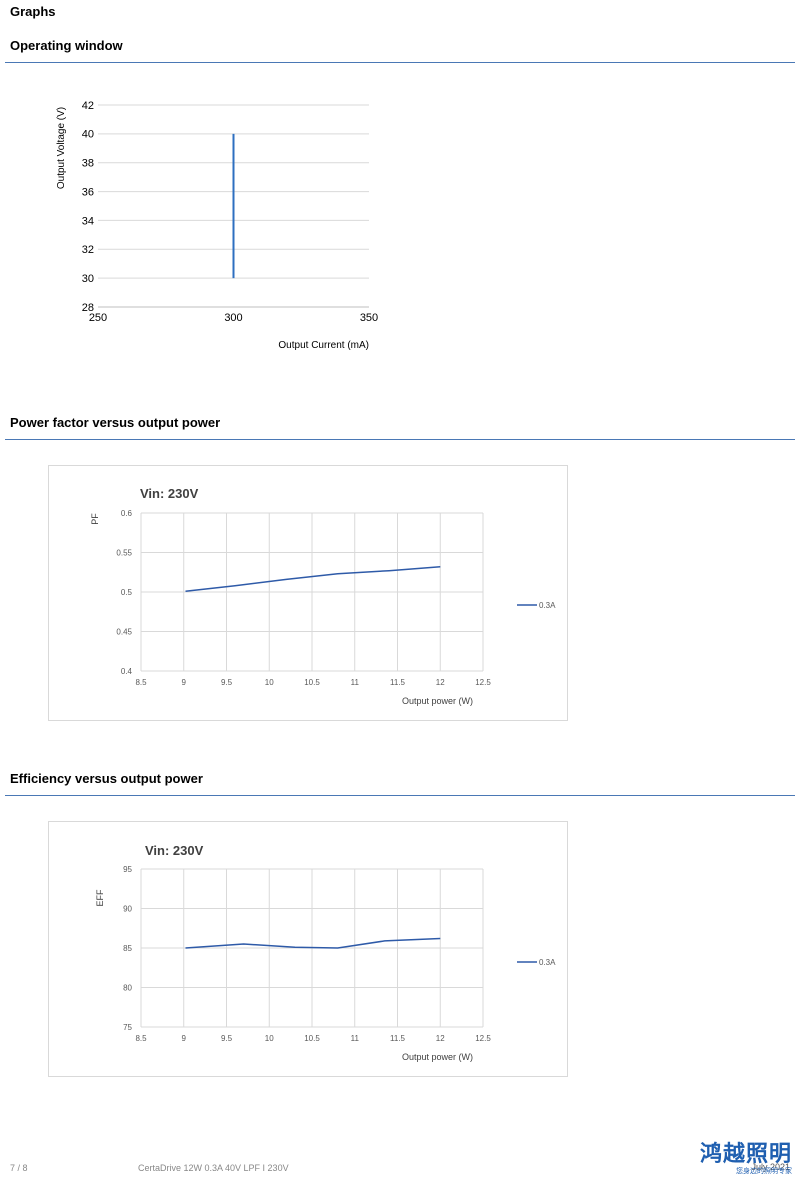  I want to click on y-tick-label: 85, so click(127, 948).